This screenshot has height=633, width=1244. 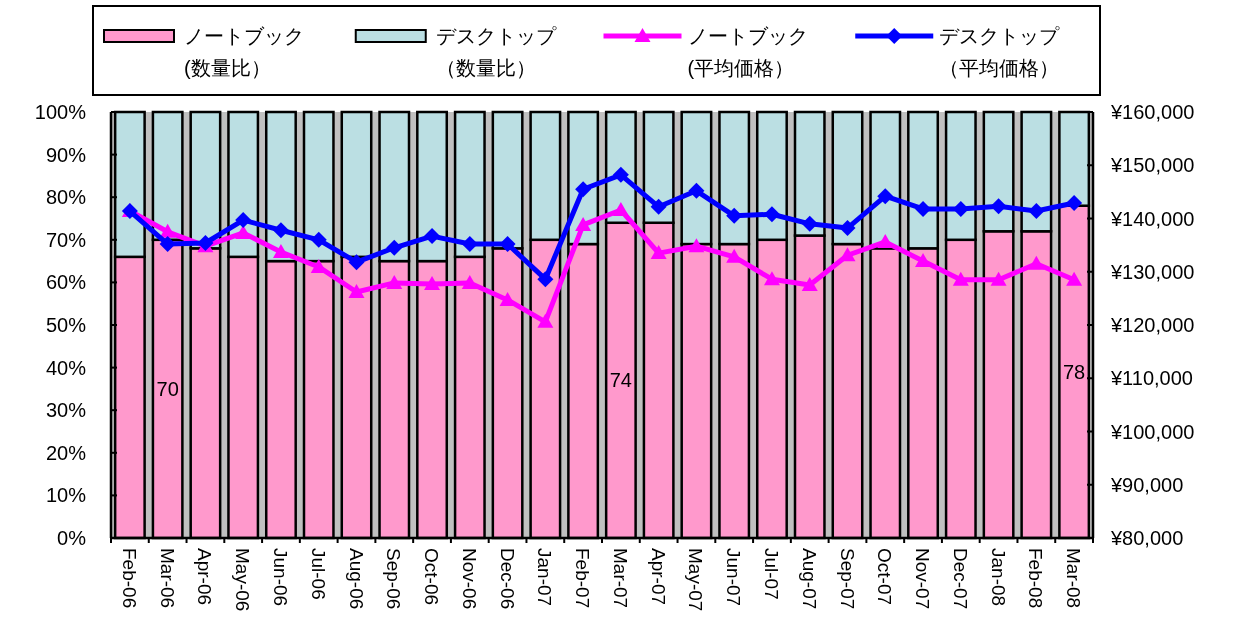 What do you see at coordinates (1152, 112) in the screenshot?
I see `y2-tick-label: ¥160,000` at bounding box center [1152, 112].